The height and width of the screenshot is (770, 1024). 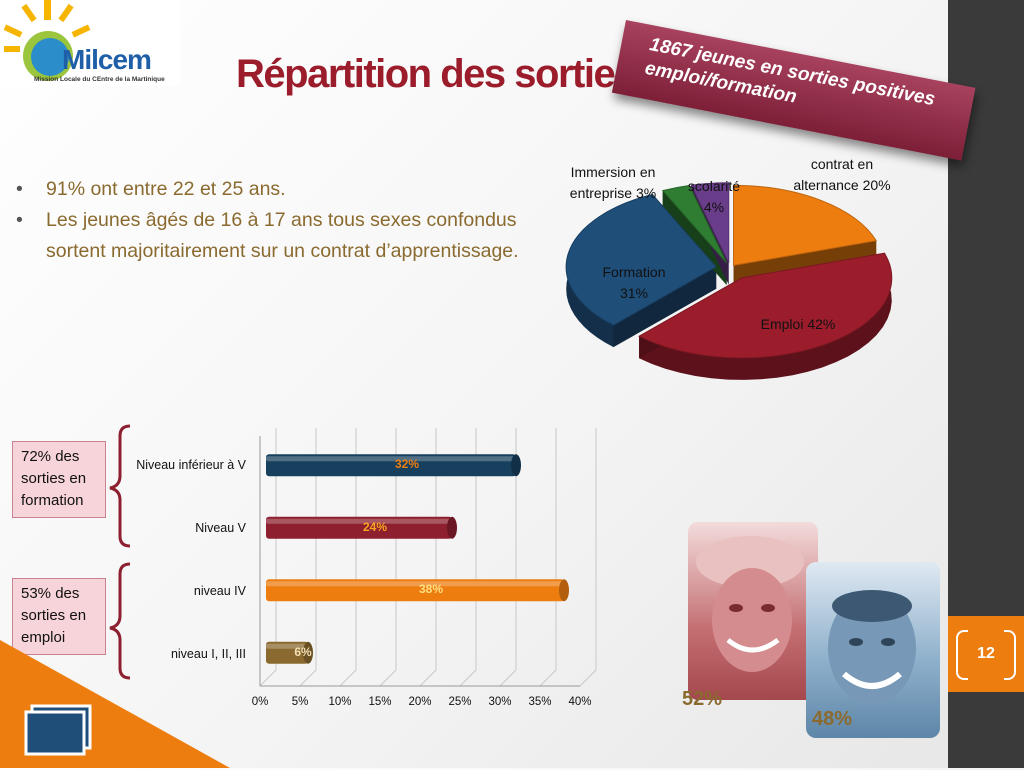 I want to click on curly-brackets, so click(x=120, y=552).